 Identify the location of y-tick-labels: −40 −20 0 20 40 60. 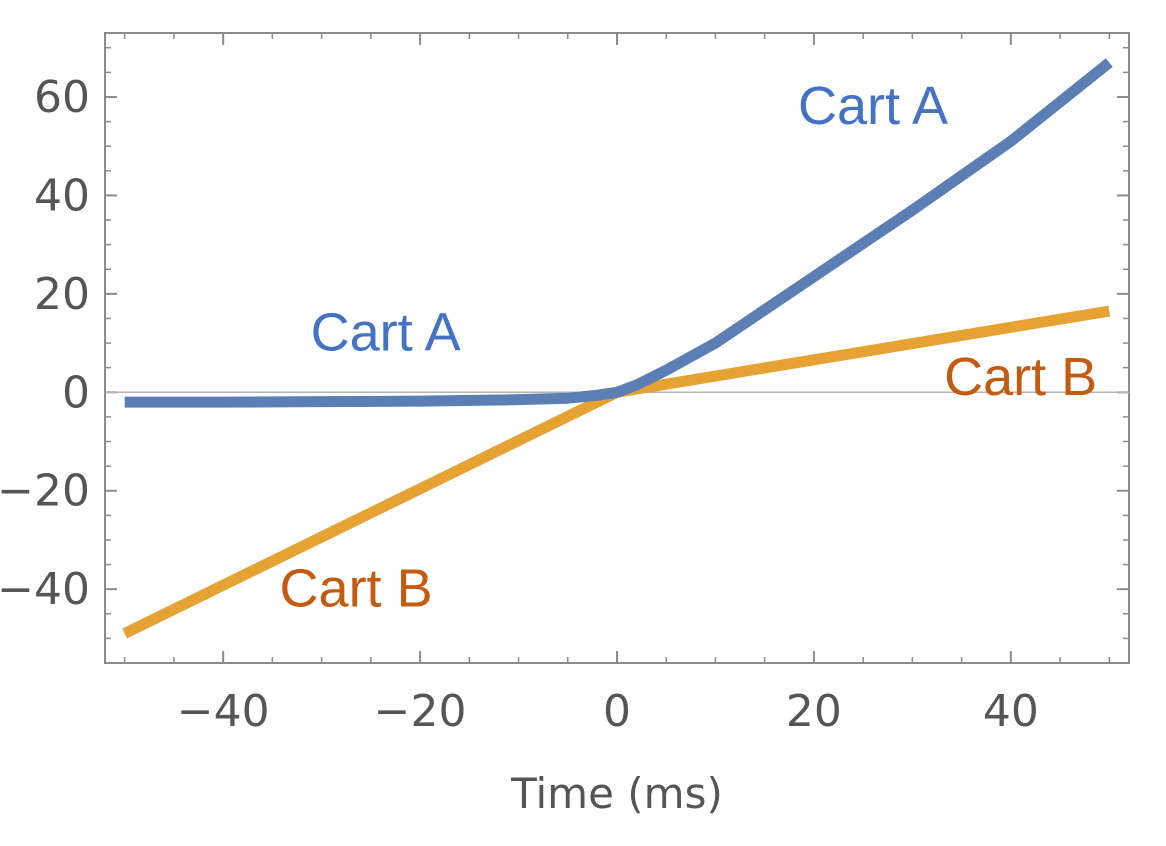
(45, 343).